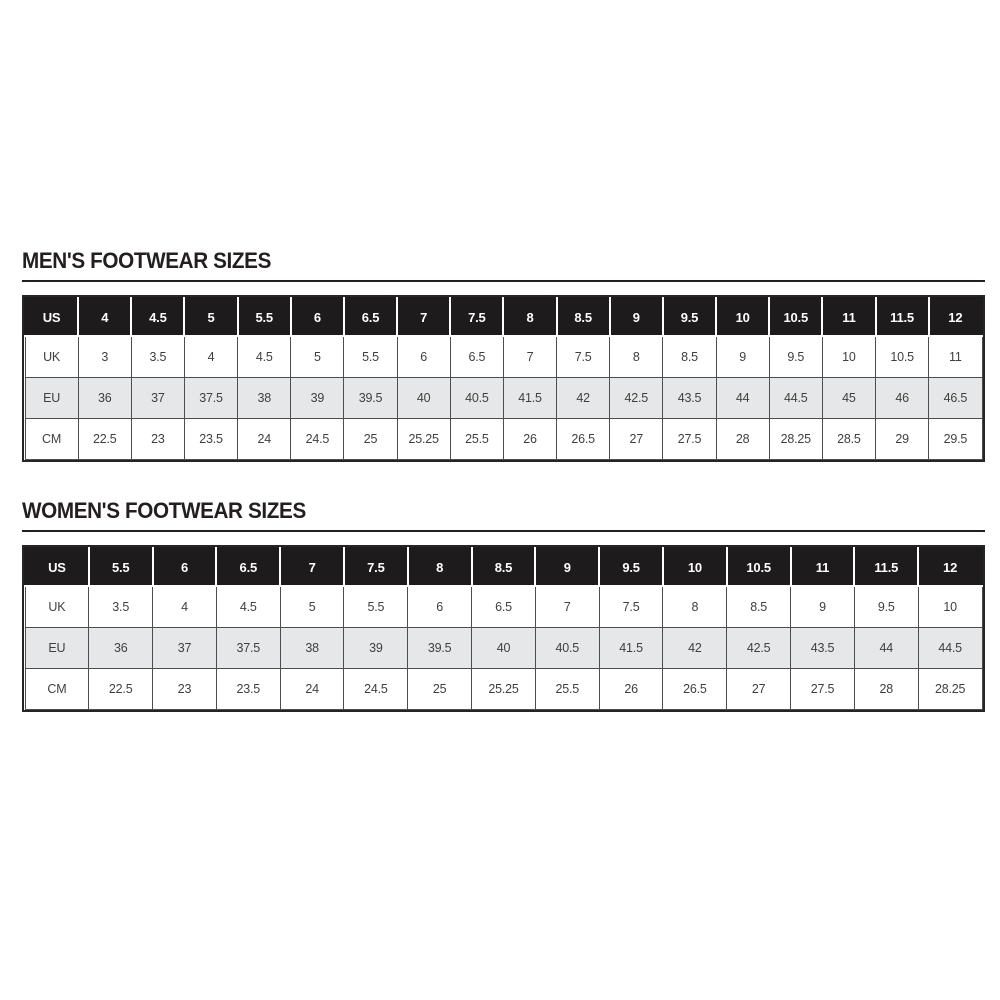 The height and width of the screenshot is (1000, 1000). What do you see at coordinates (567, 648) in the screenshot?
I see `womens-eu-size-cell: 40.5` at bounding box center [567, 648].